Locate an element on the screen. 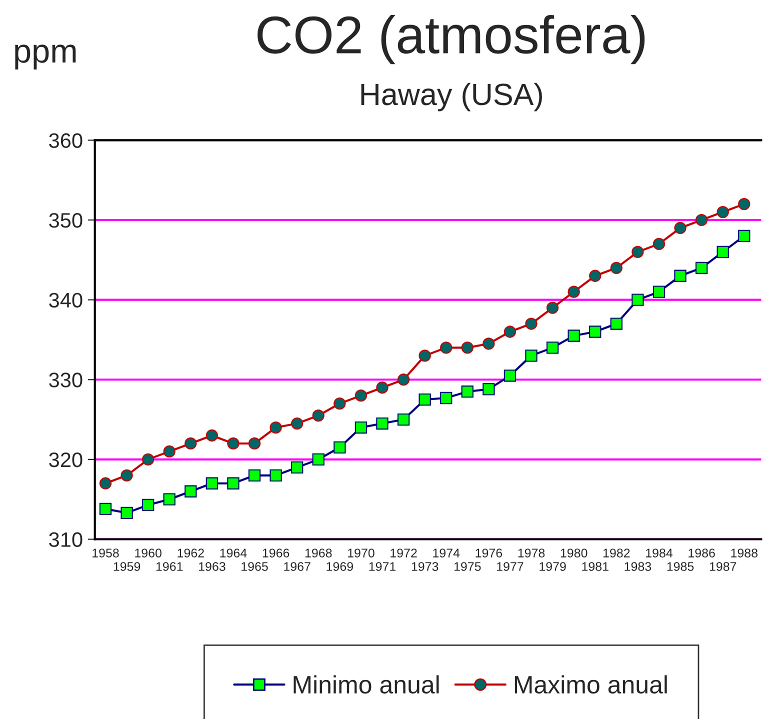 Image resolution: width=765 pixels, height=719 pixels. x-tick-label: 1968 is located at coordinates (318, 553).